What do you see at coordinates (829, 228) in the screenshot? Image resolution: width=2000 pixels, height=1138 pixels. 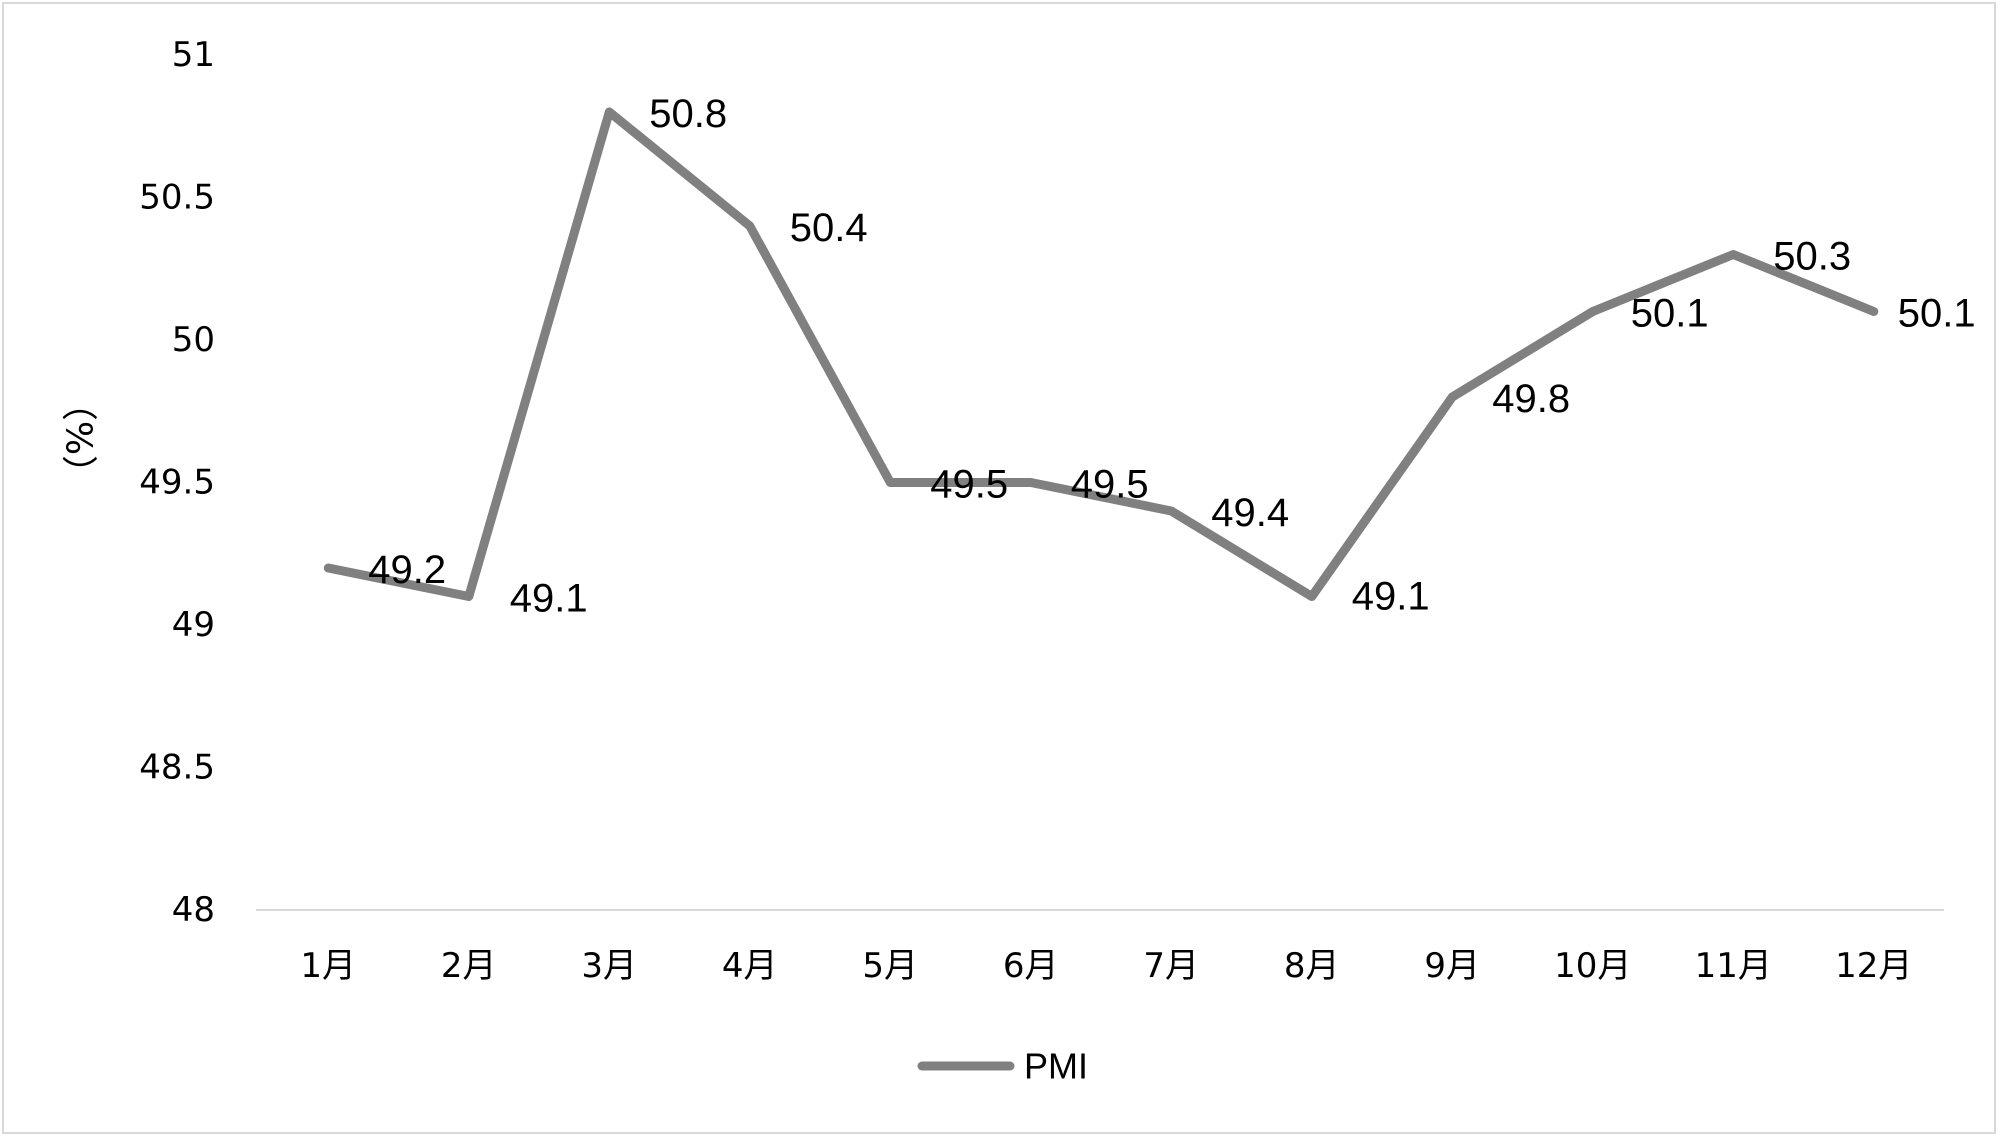 I see `data-label: 50.4` at bounding box center [829, 228].